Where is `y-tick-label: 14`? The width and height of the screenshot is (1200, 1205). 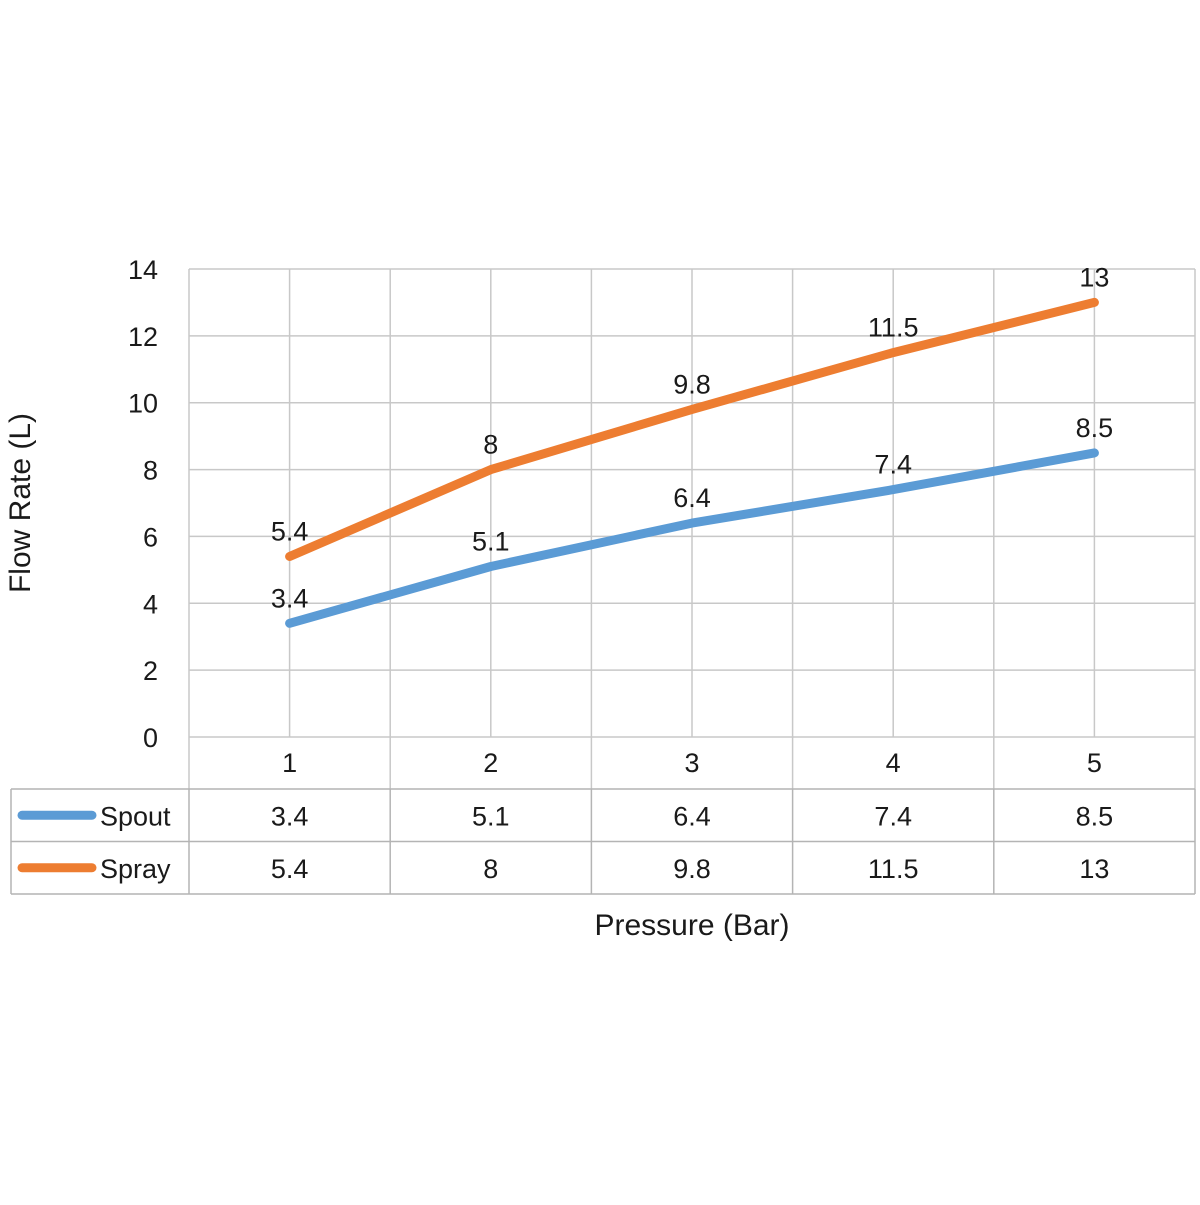 y-tick-label: 14 is located at coordinates (143, 270).